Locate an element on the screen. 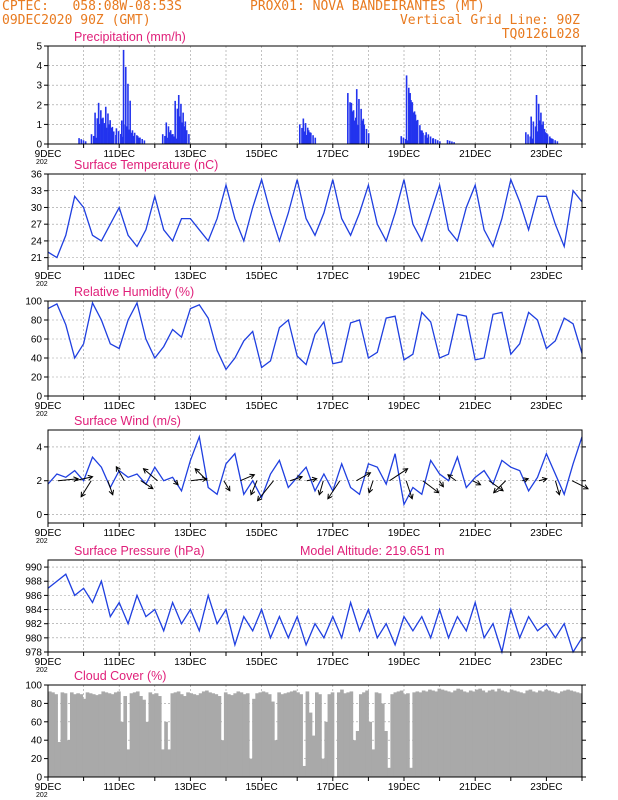  x-tick-label: 9DEC is located at coordinates (48, 406).